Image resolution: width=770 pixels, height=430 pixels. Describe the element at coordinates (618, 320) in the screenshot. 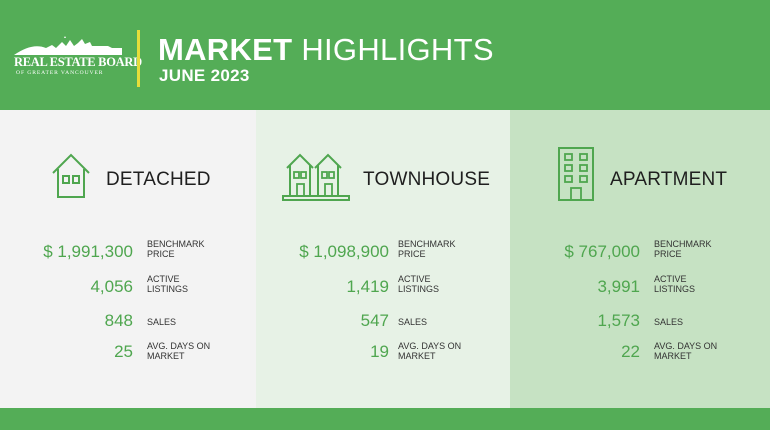

I see `sales-value: 1,573` at that location.